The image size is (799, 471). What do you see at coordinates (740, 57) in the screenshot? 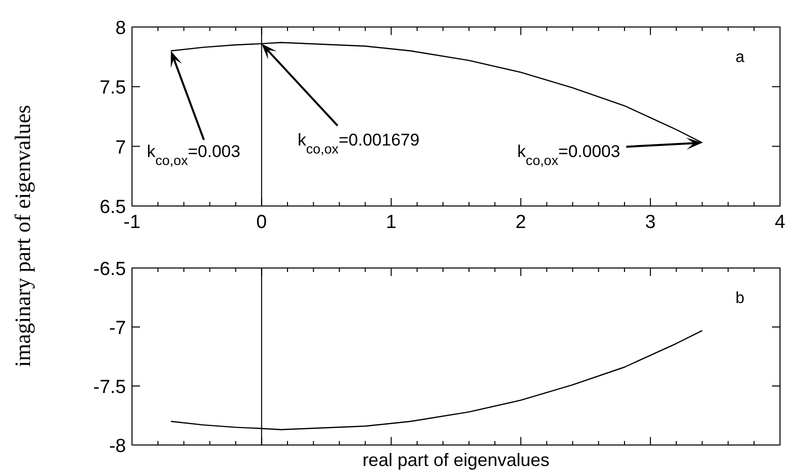
I see `annotation: a` at bounding box center [740, 57].